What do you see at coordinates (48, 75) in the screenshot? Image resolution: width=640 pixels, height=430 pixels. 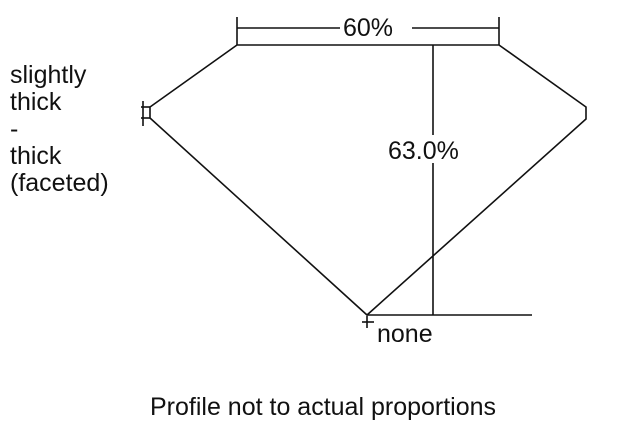 I see `girdle-label-line: slightly` at bounding box center [48, 75].